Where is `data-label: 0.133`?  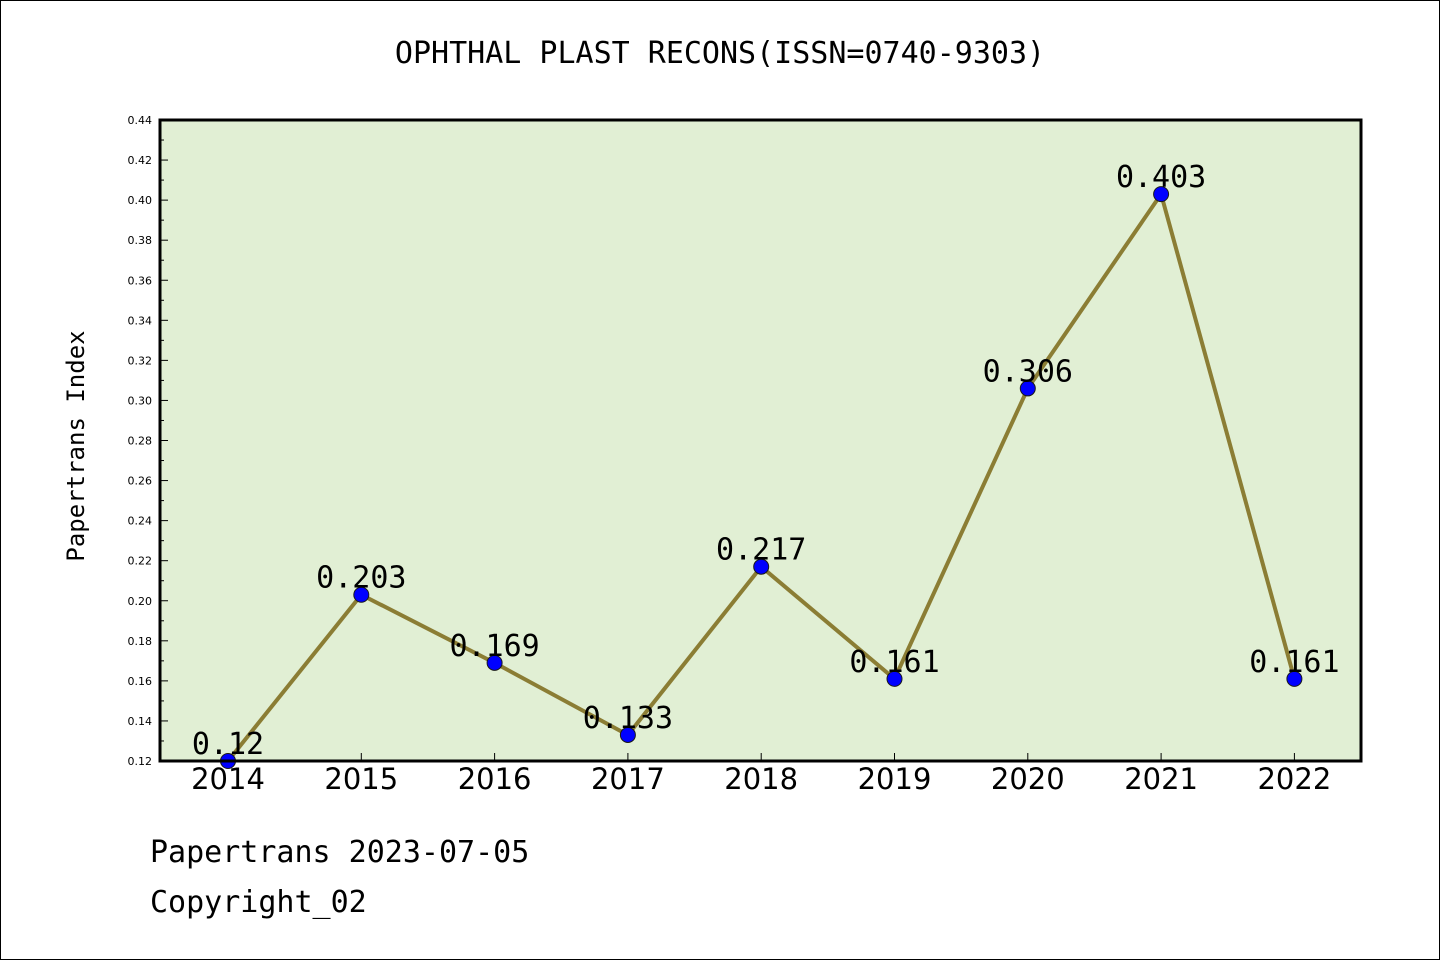 data-label: 0.133 is located at coordinates (628, 718).